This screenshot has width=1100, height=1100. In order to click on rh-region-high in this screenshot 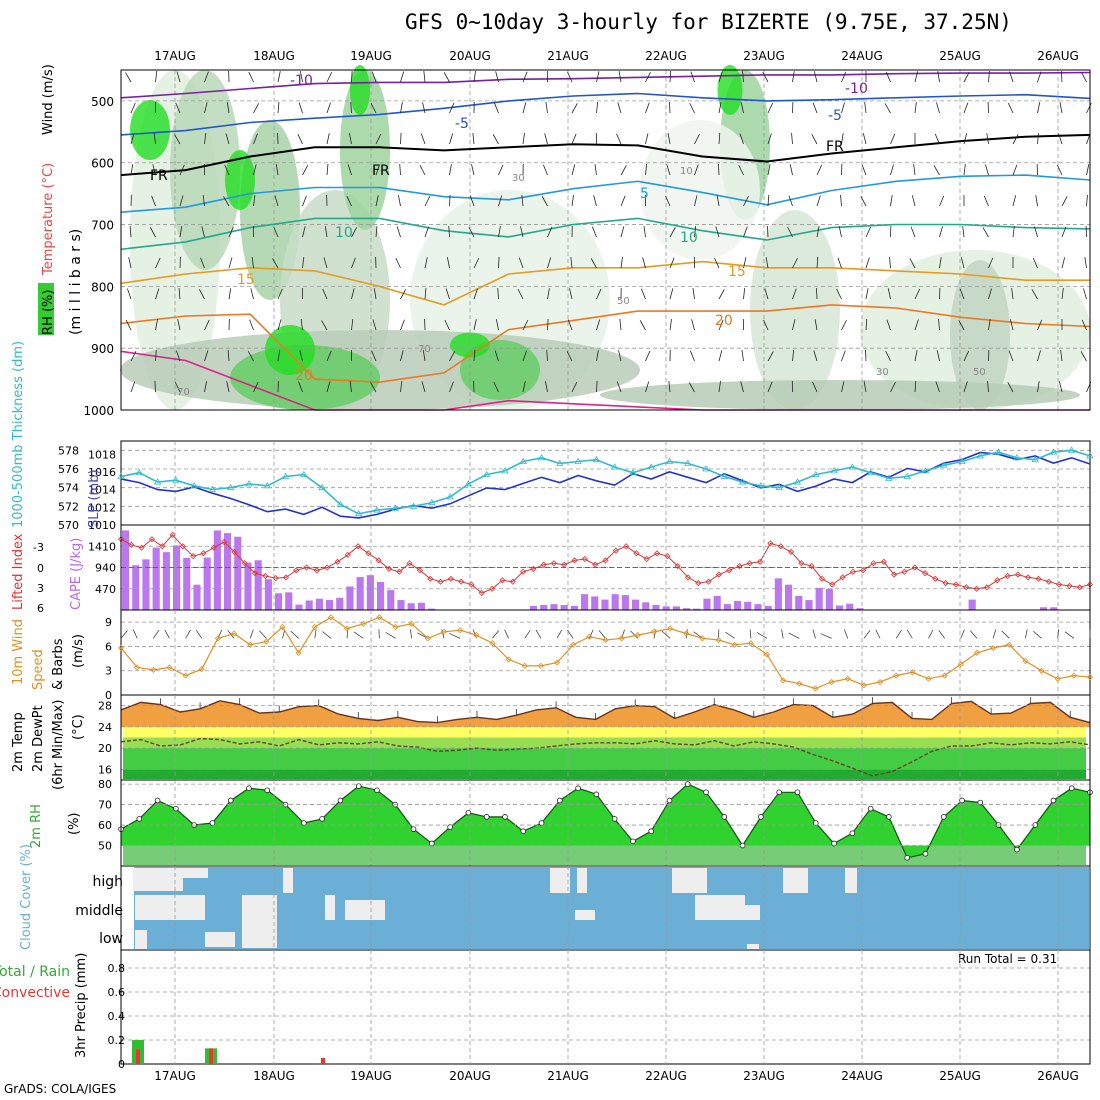, I will do `click(240, 180)`.